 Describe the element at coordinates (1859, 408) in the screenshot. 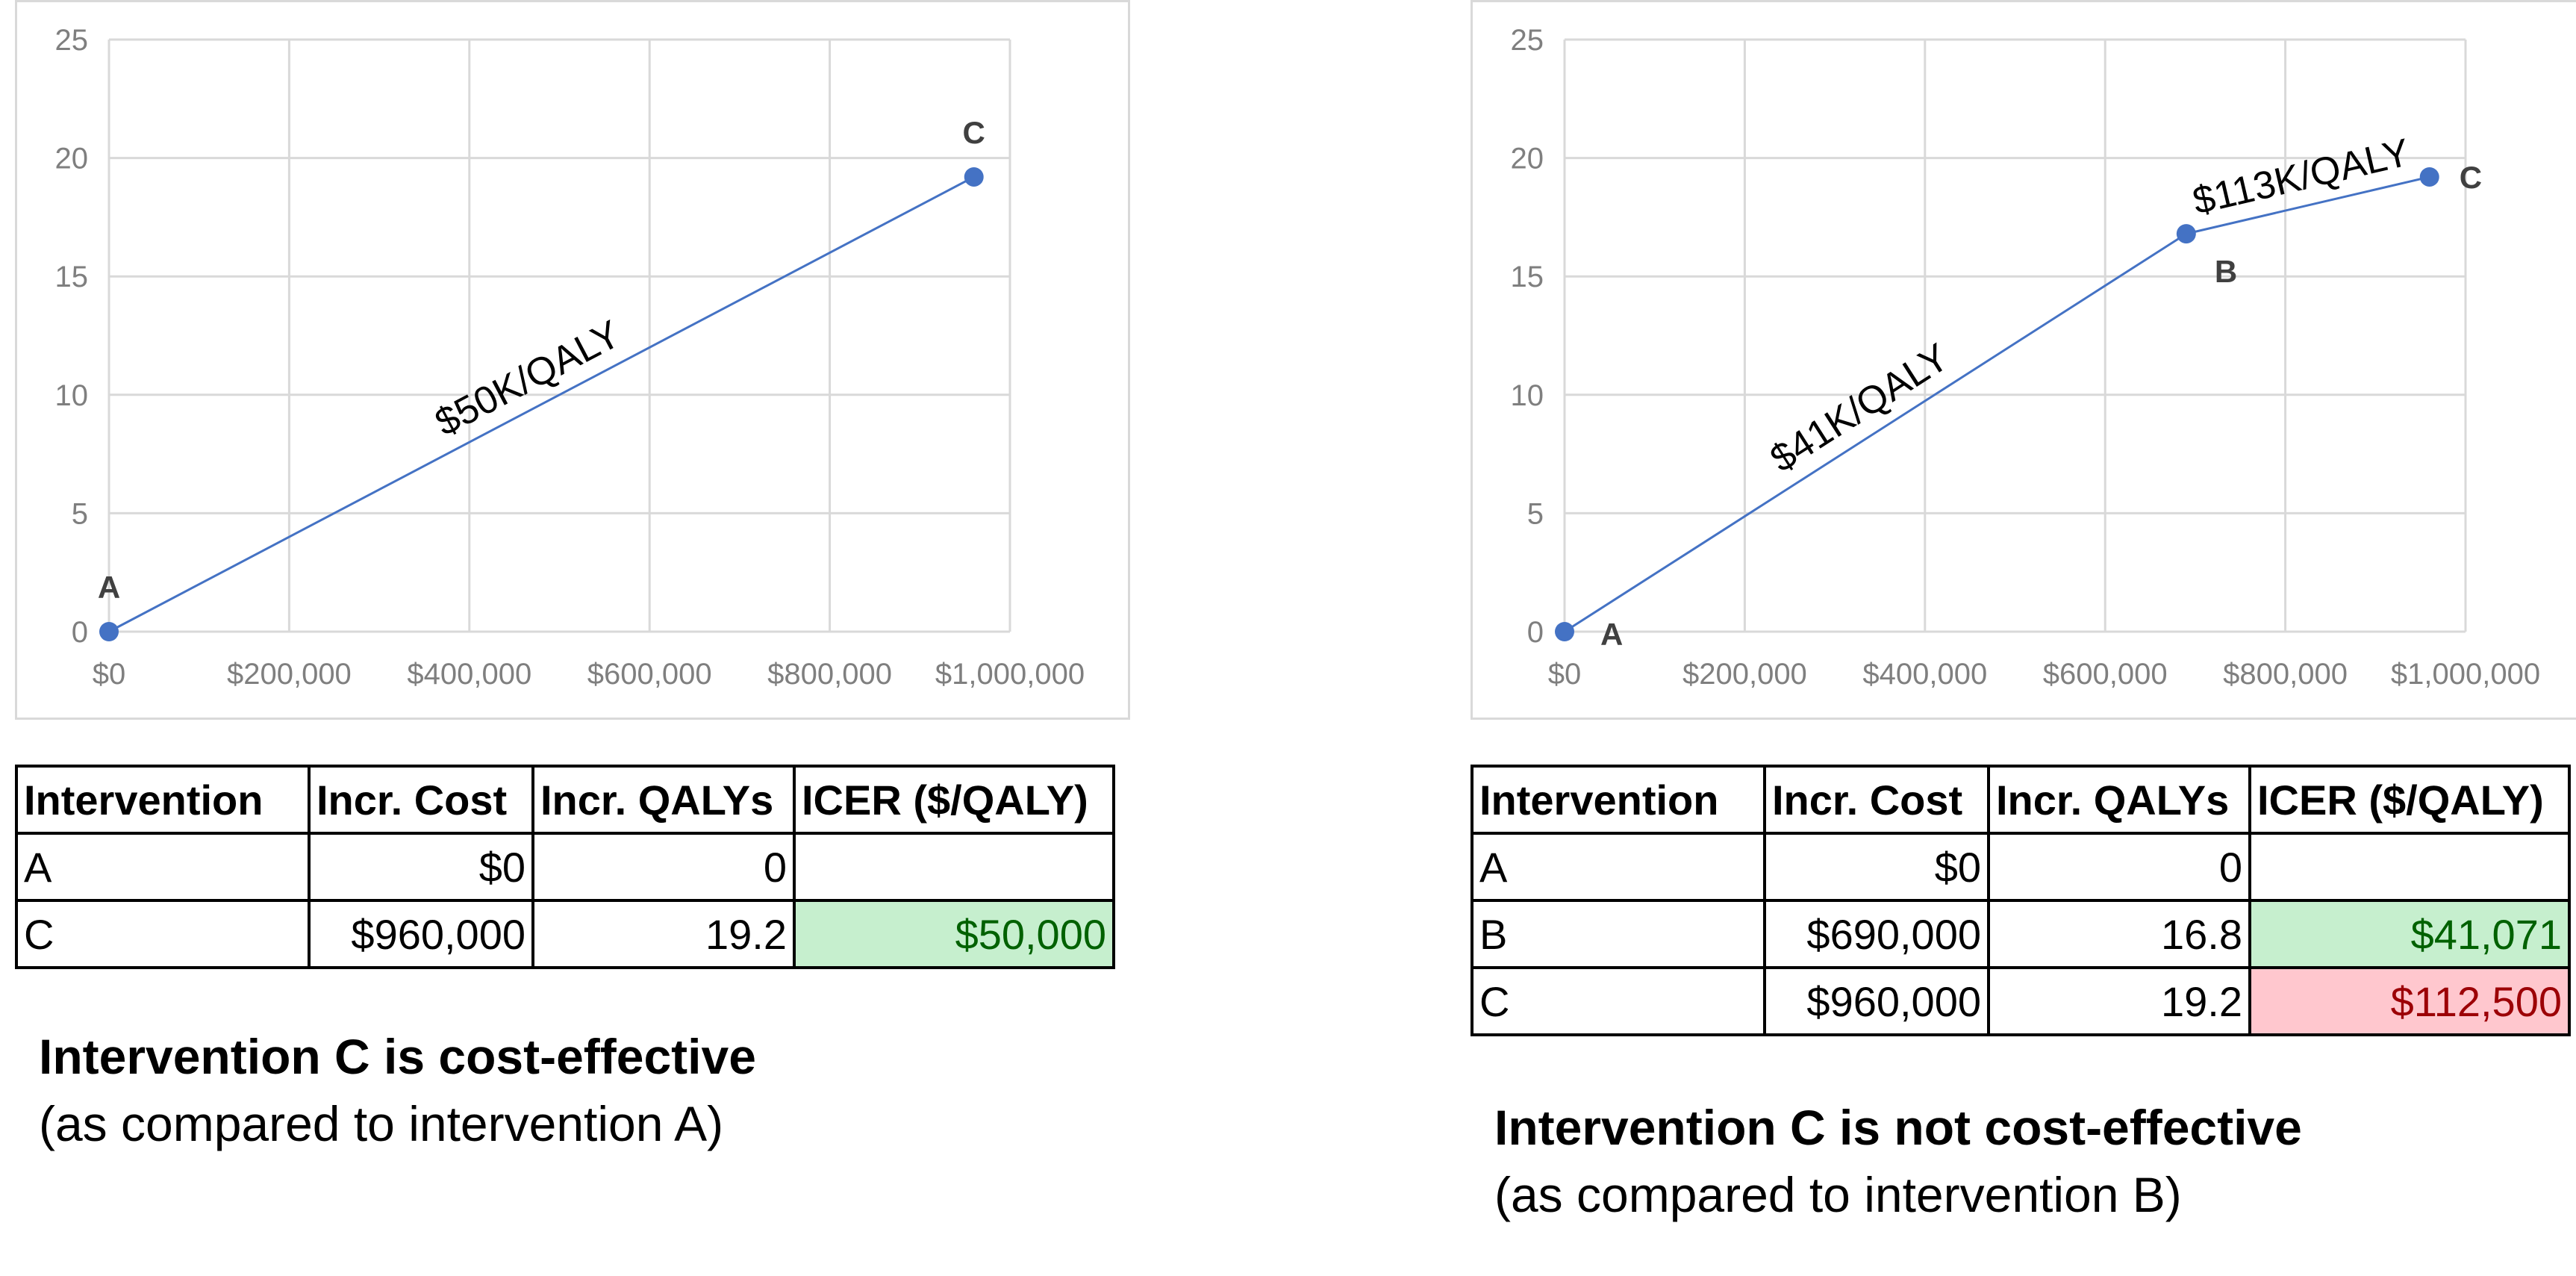

I see `icer-segment-label: $41K/QALY` at that location.